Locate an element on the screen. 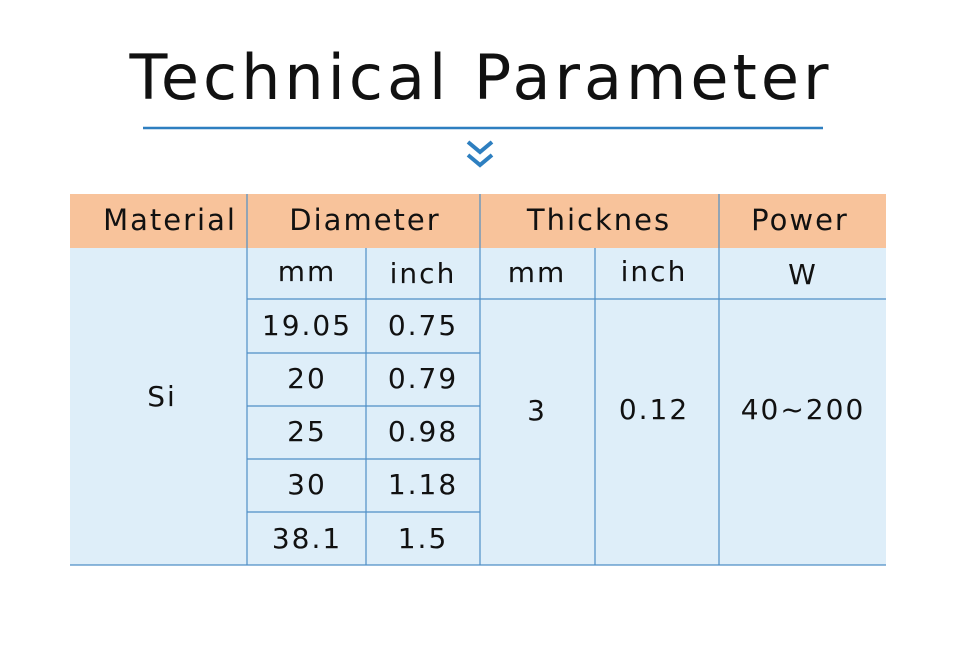 This screenshot has width=960, height=645. diameter-inch: 0.79 is located at coordinates (423, 378).